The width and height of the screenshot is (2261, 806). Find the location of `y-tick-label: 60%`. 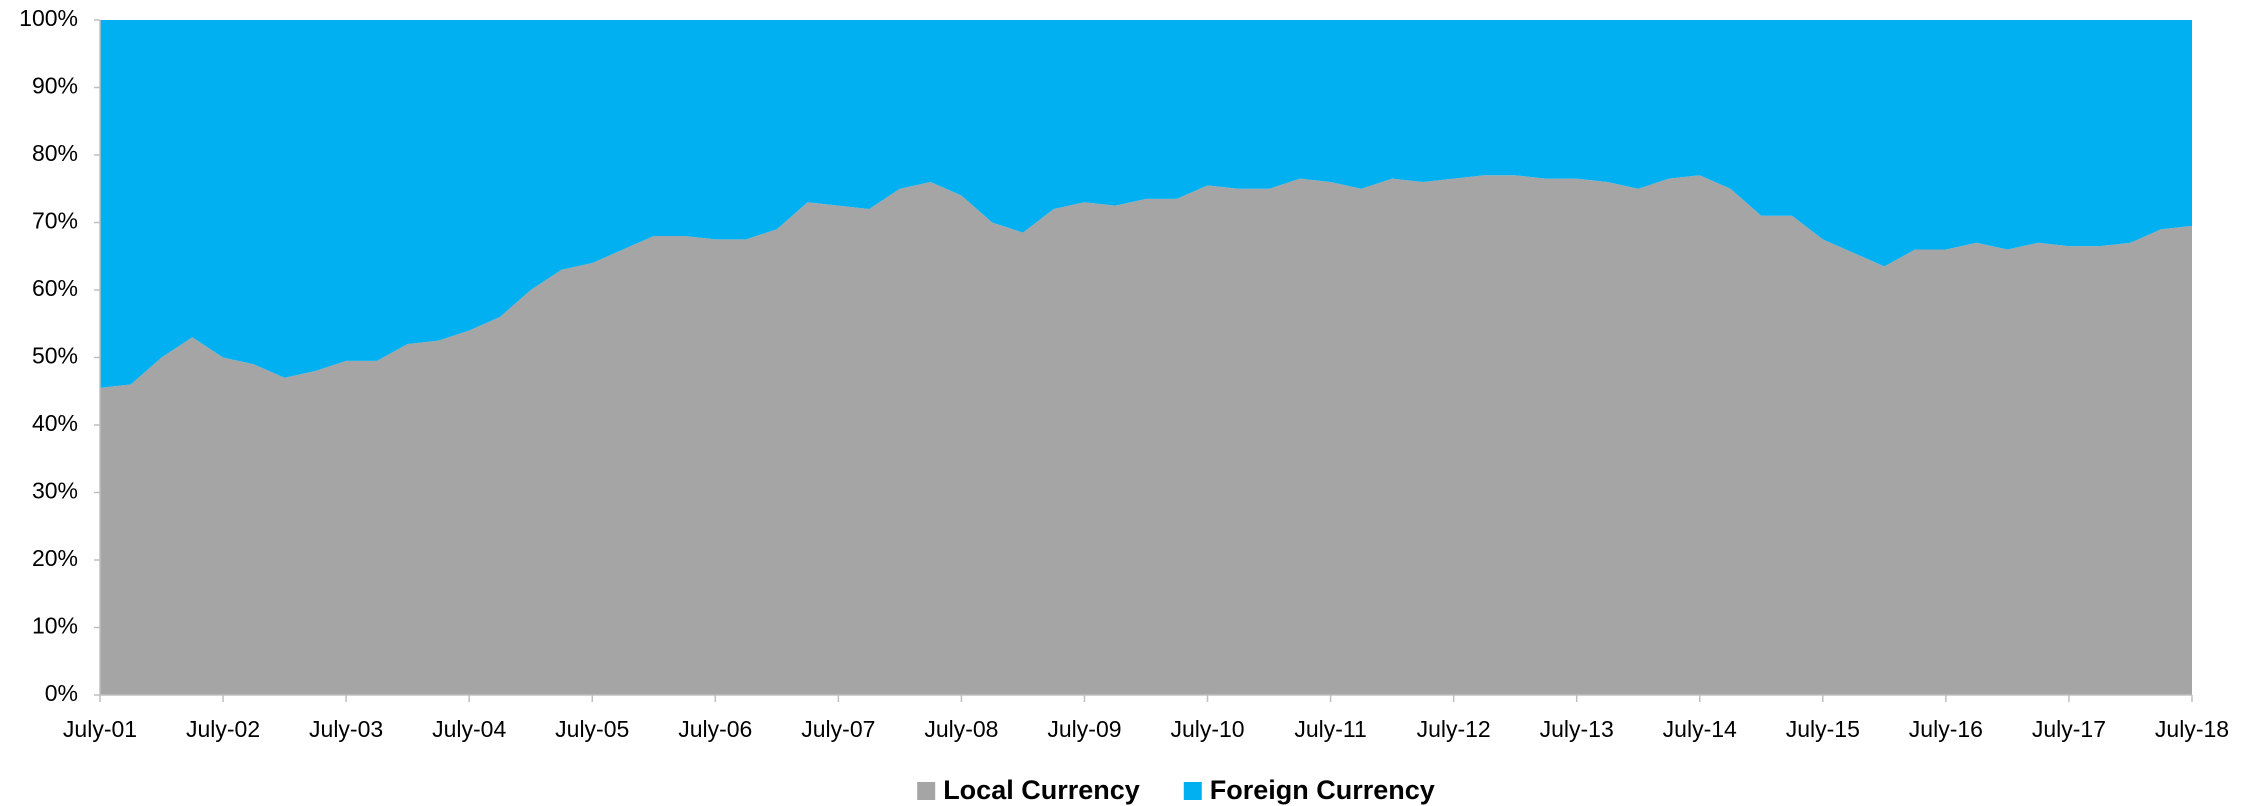

y-tick-label: 60% is located at coordinates (55, 288).